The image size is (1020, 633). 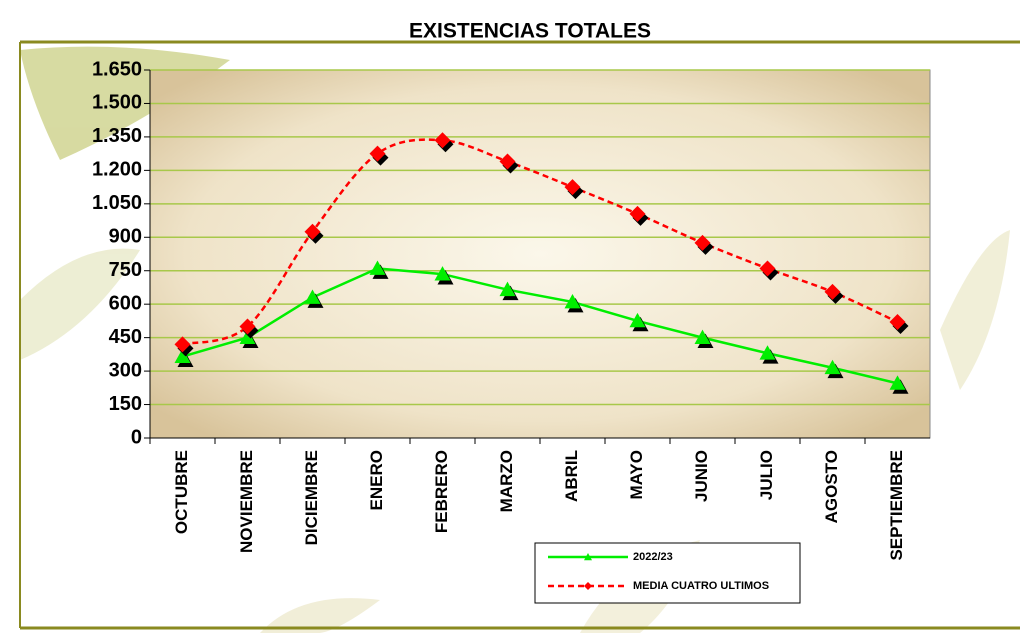 I want to click on y-tick-label: 1.350, so click(x=117, y=136).